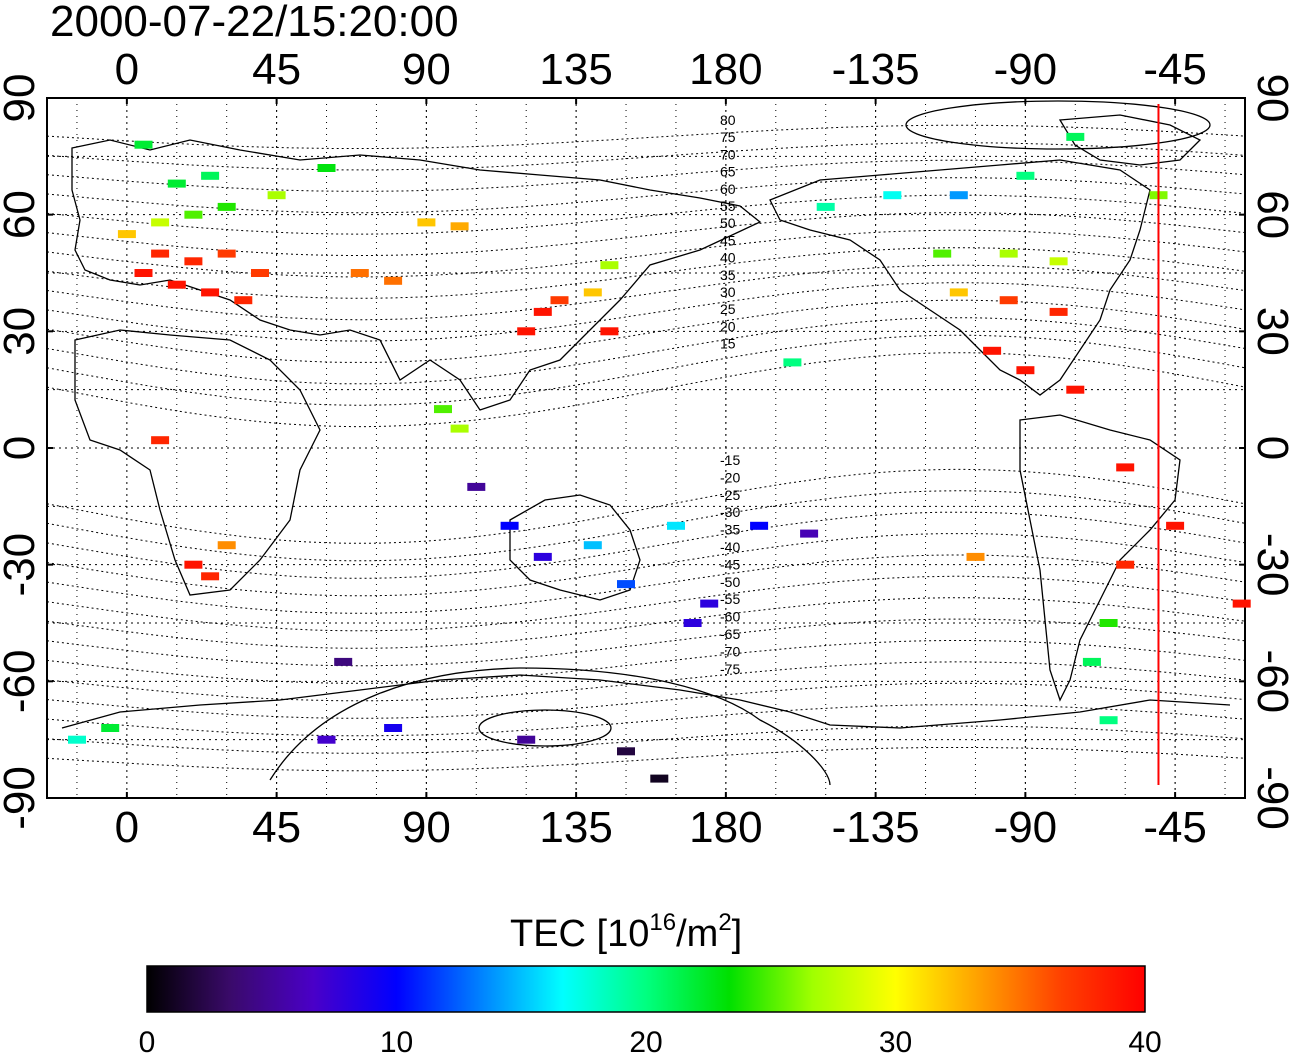  What do you see at coordinates (426, 69) in the screenshot?
I see `top-lon-tick: 90` at bounding box center [426, 69].